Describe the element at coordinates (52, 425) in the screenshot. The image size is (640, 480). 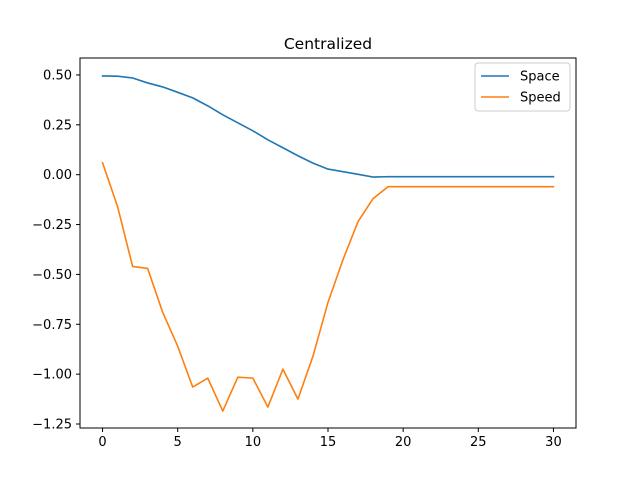
I see `y-tick-label: −1.25` at that location.